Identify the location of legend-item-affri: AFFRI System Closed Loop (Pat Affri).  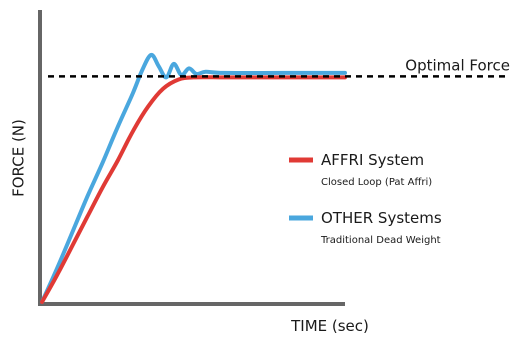
(360, 169).